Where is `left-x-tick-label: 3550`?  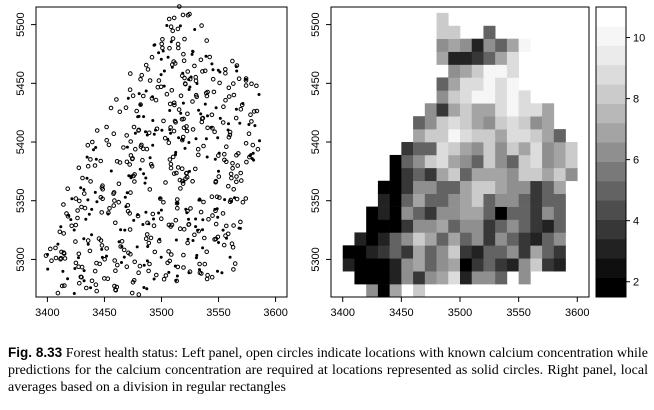 left-x-tick-label: 3550 is located at coordinates (218, 313).